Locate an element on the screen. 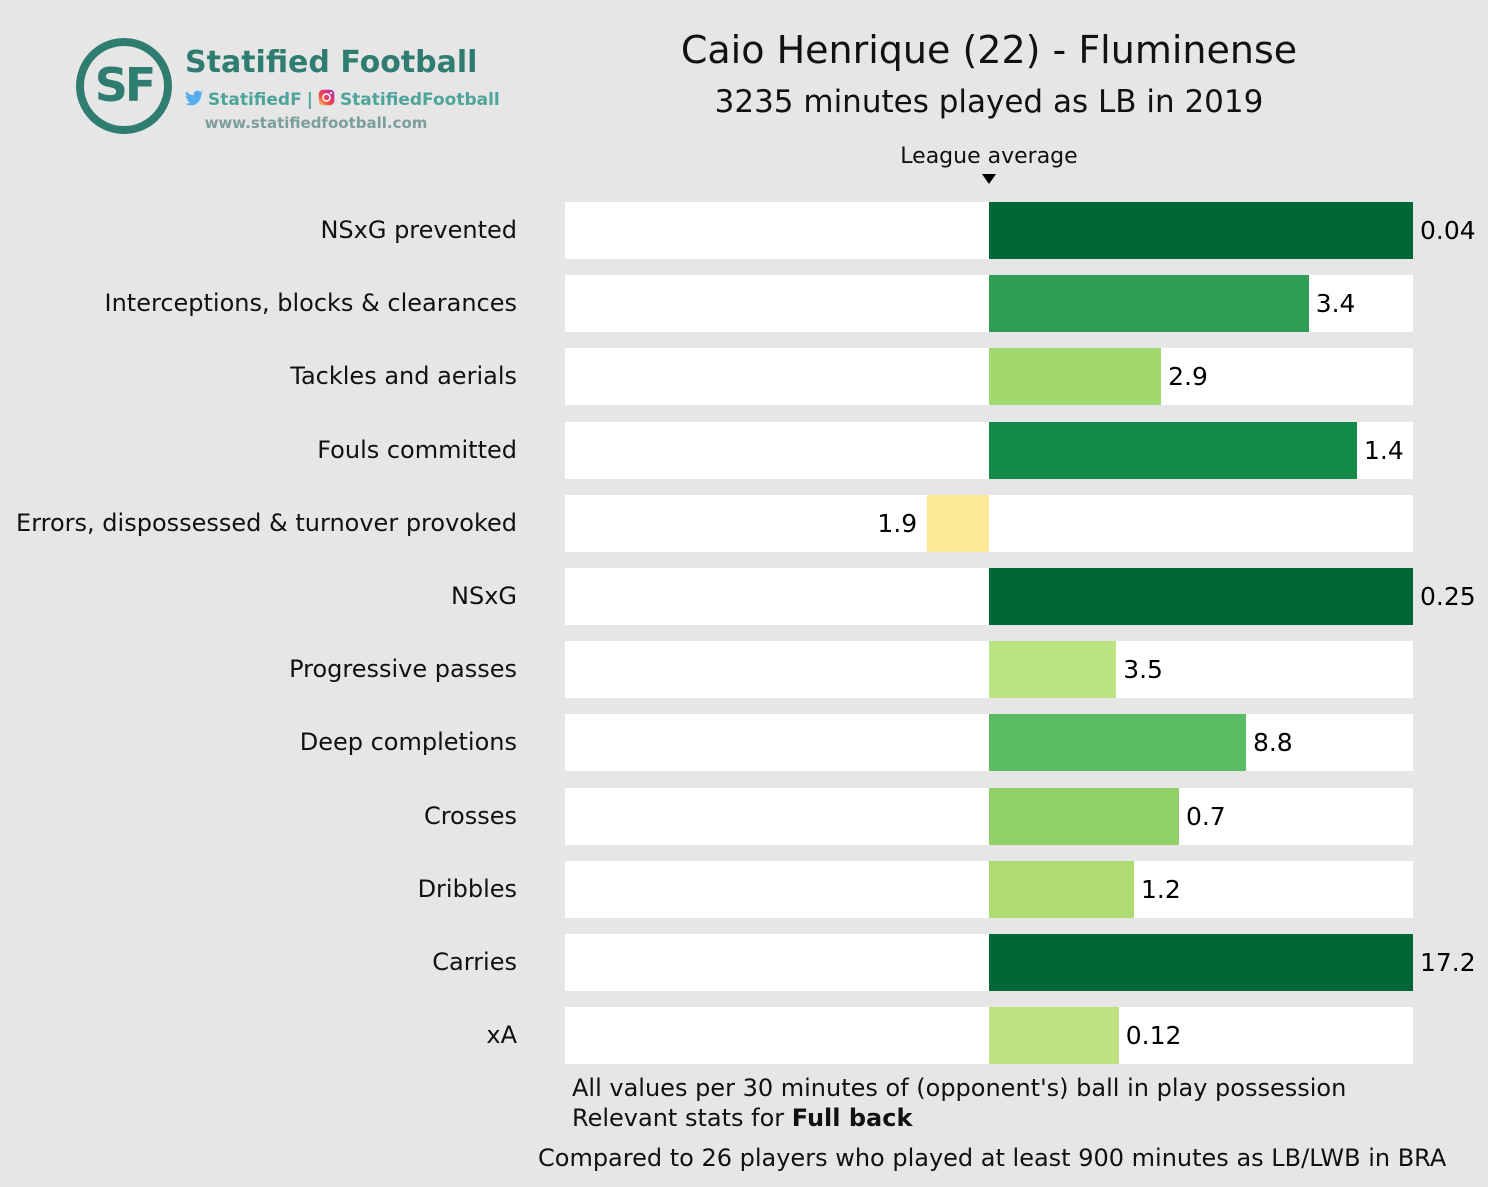 The width and height of the screenshot is (1488, 1187). bar-value: 0.25 is located at coordinates (1448, 596).